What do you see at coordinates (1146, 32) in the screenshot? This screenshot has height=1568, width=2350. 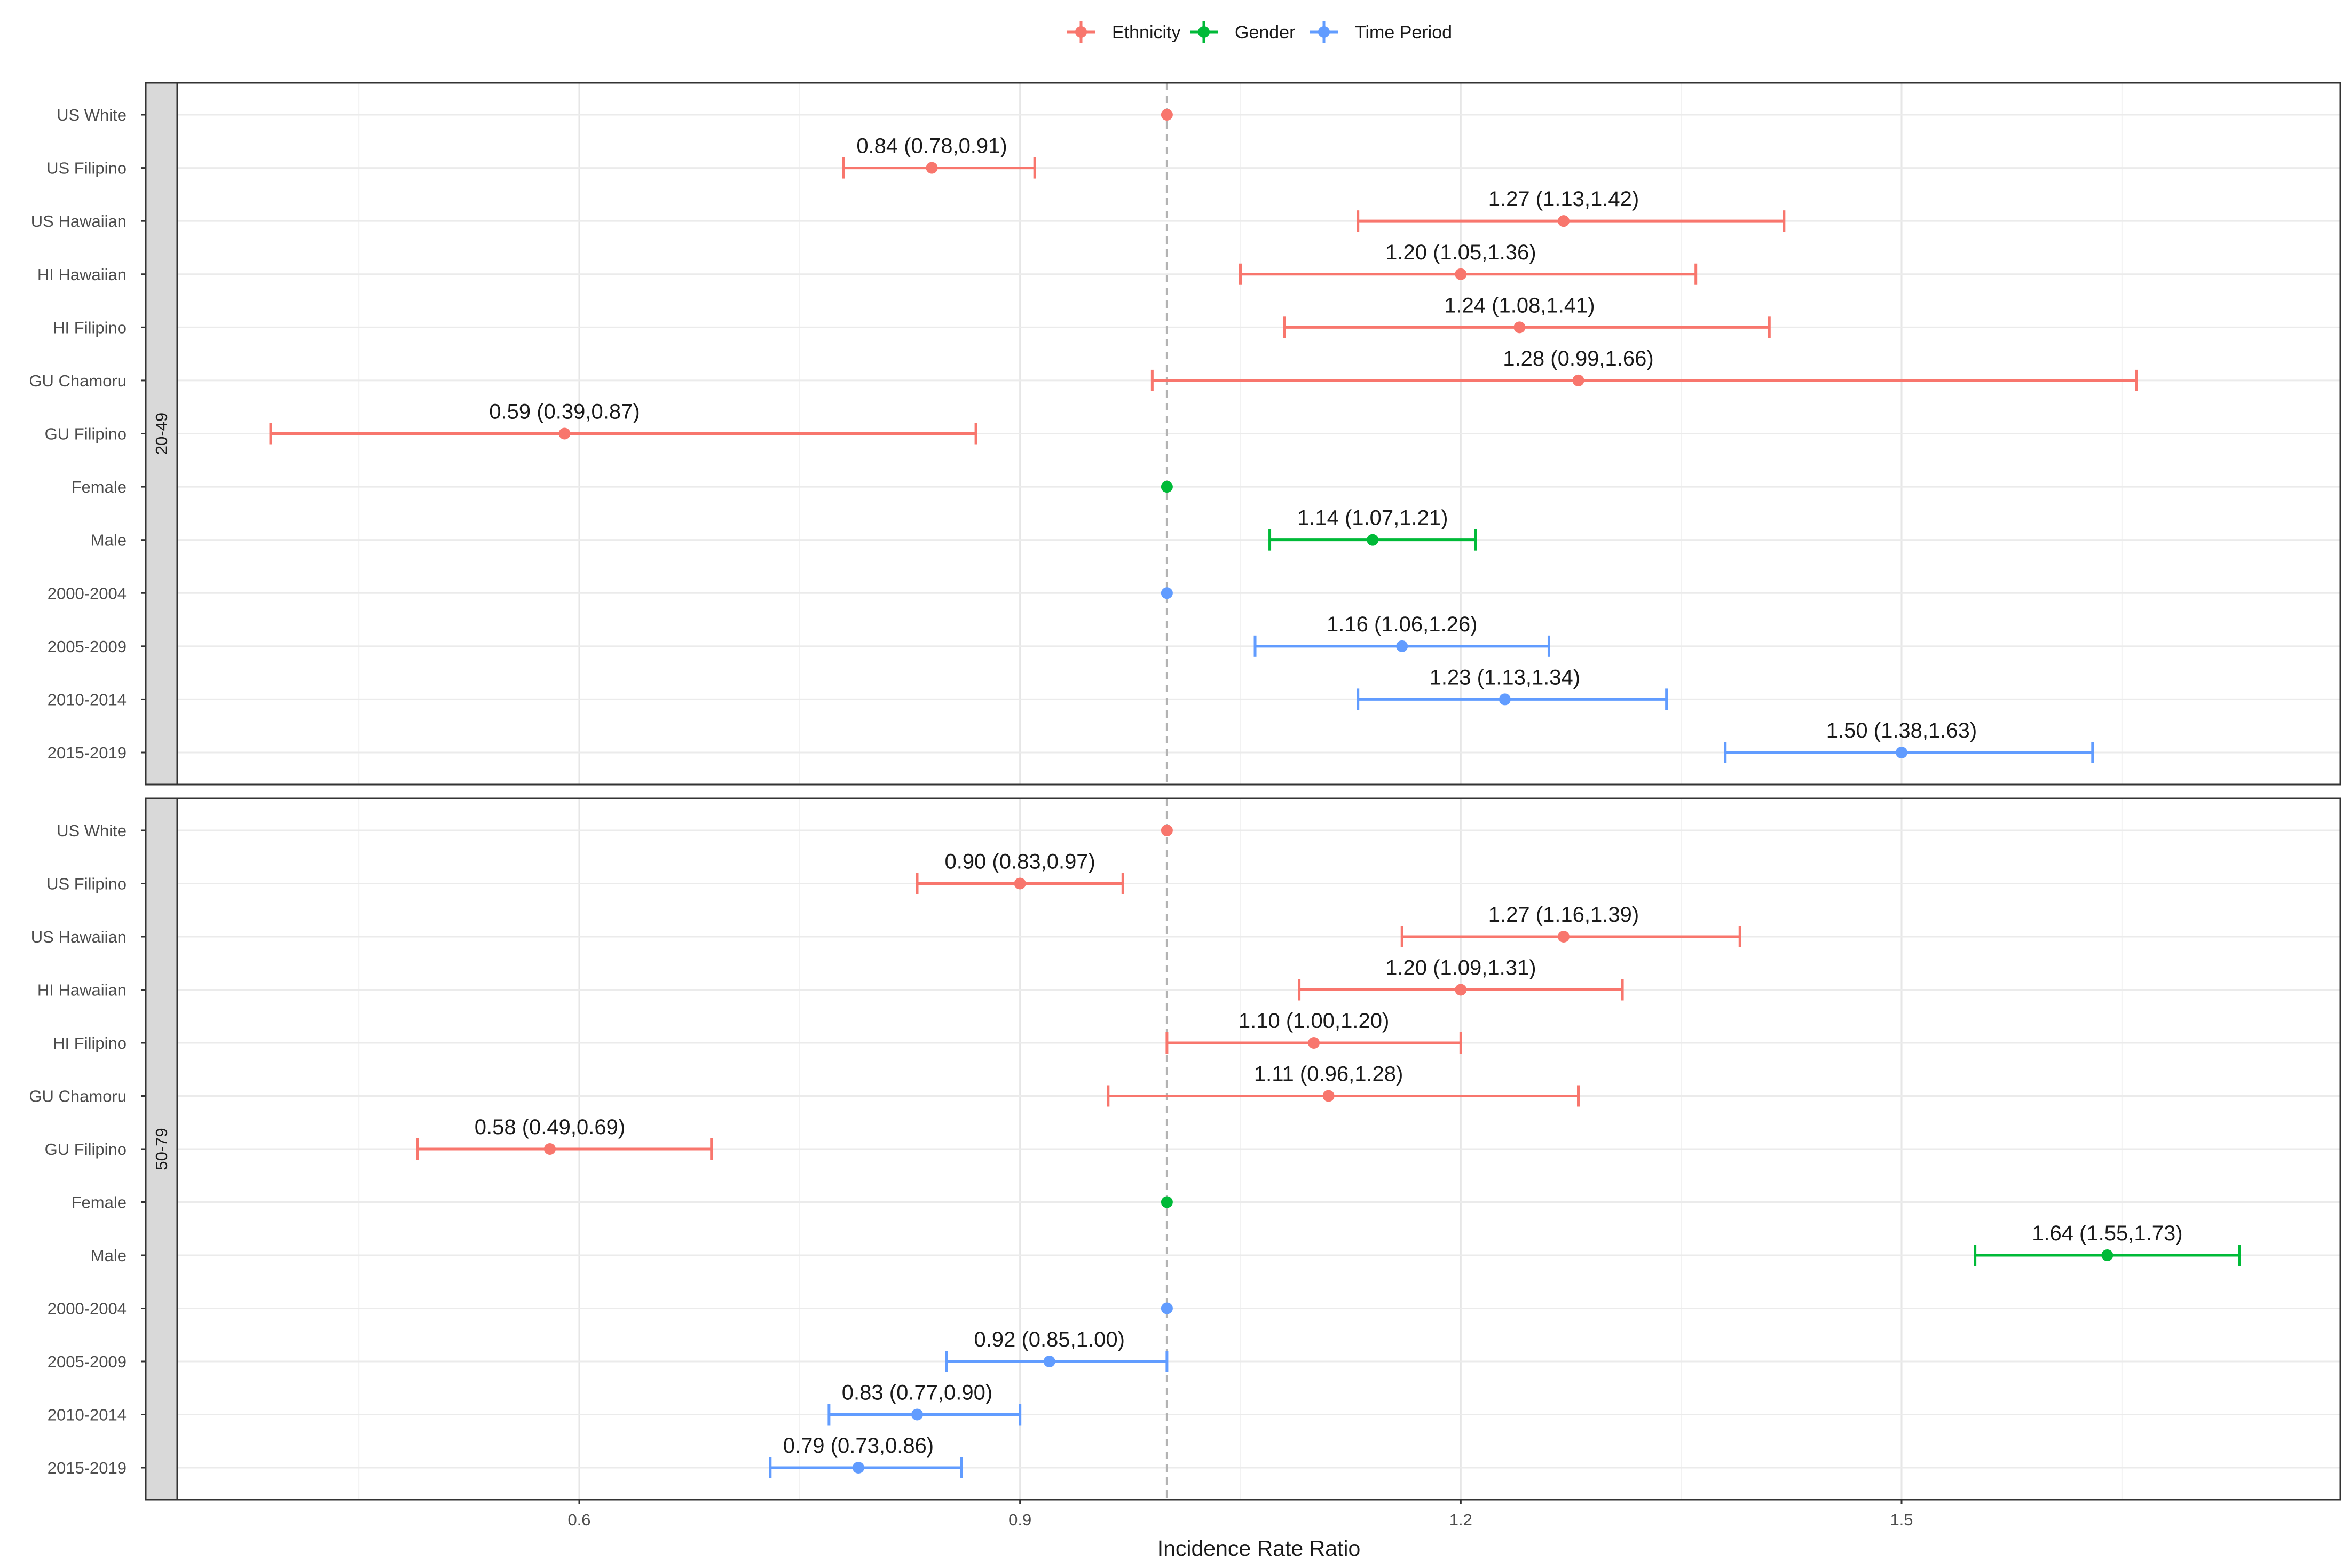 I see `legend-label: Ethnicity` at bounding box center [1146, 32].